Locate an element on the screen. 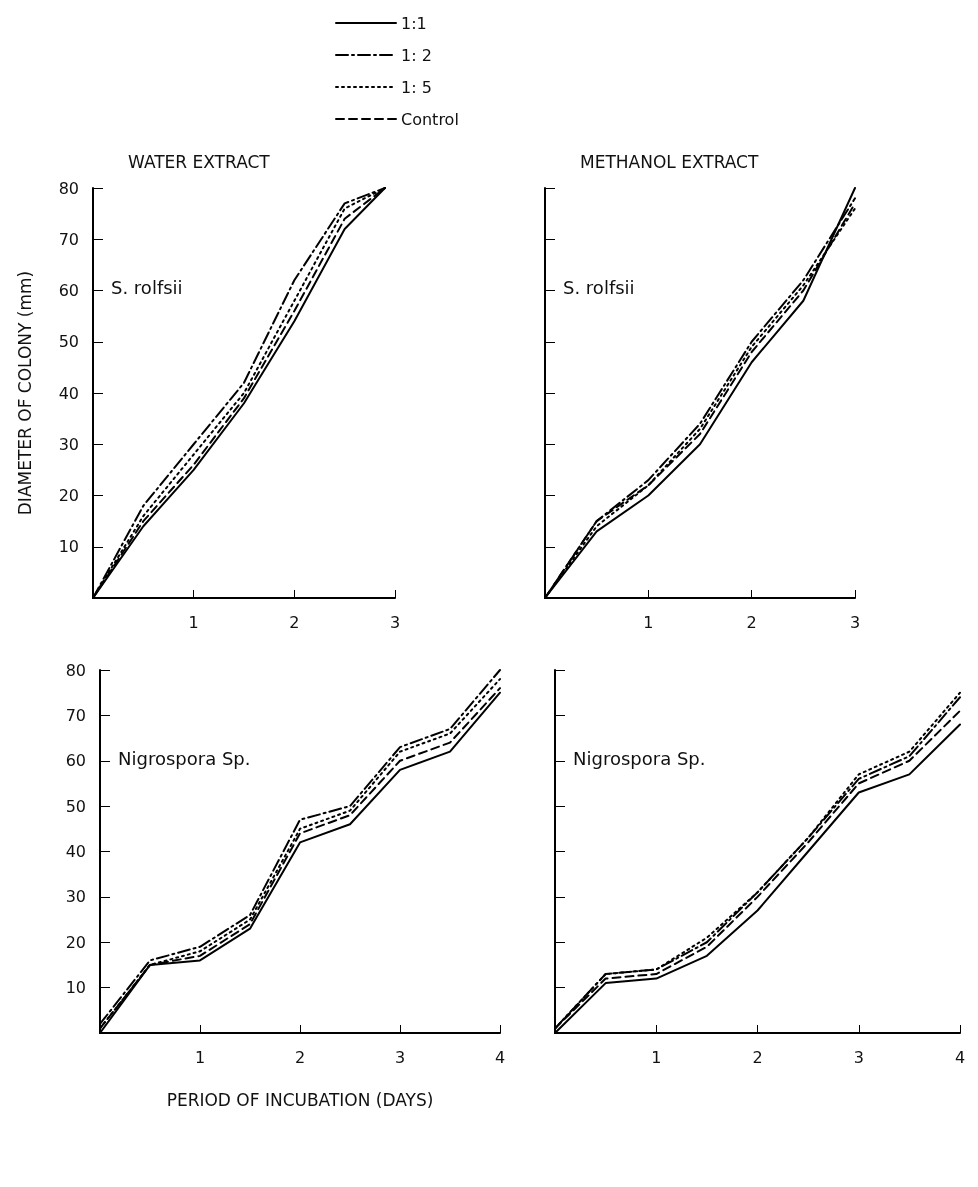 This screenshot has height=1187, width=978. chart-title: METHANOL EXTRACT is located at coordinates (669, 161).